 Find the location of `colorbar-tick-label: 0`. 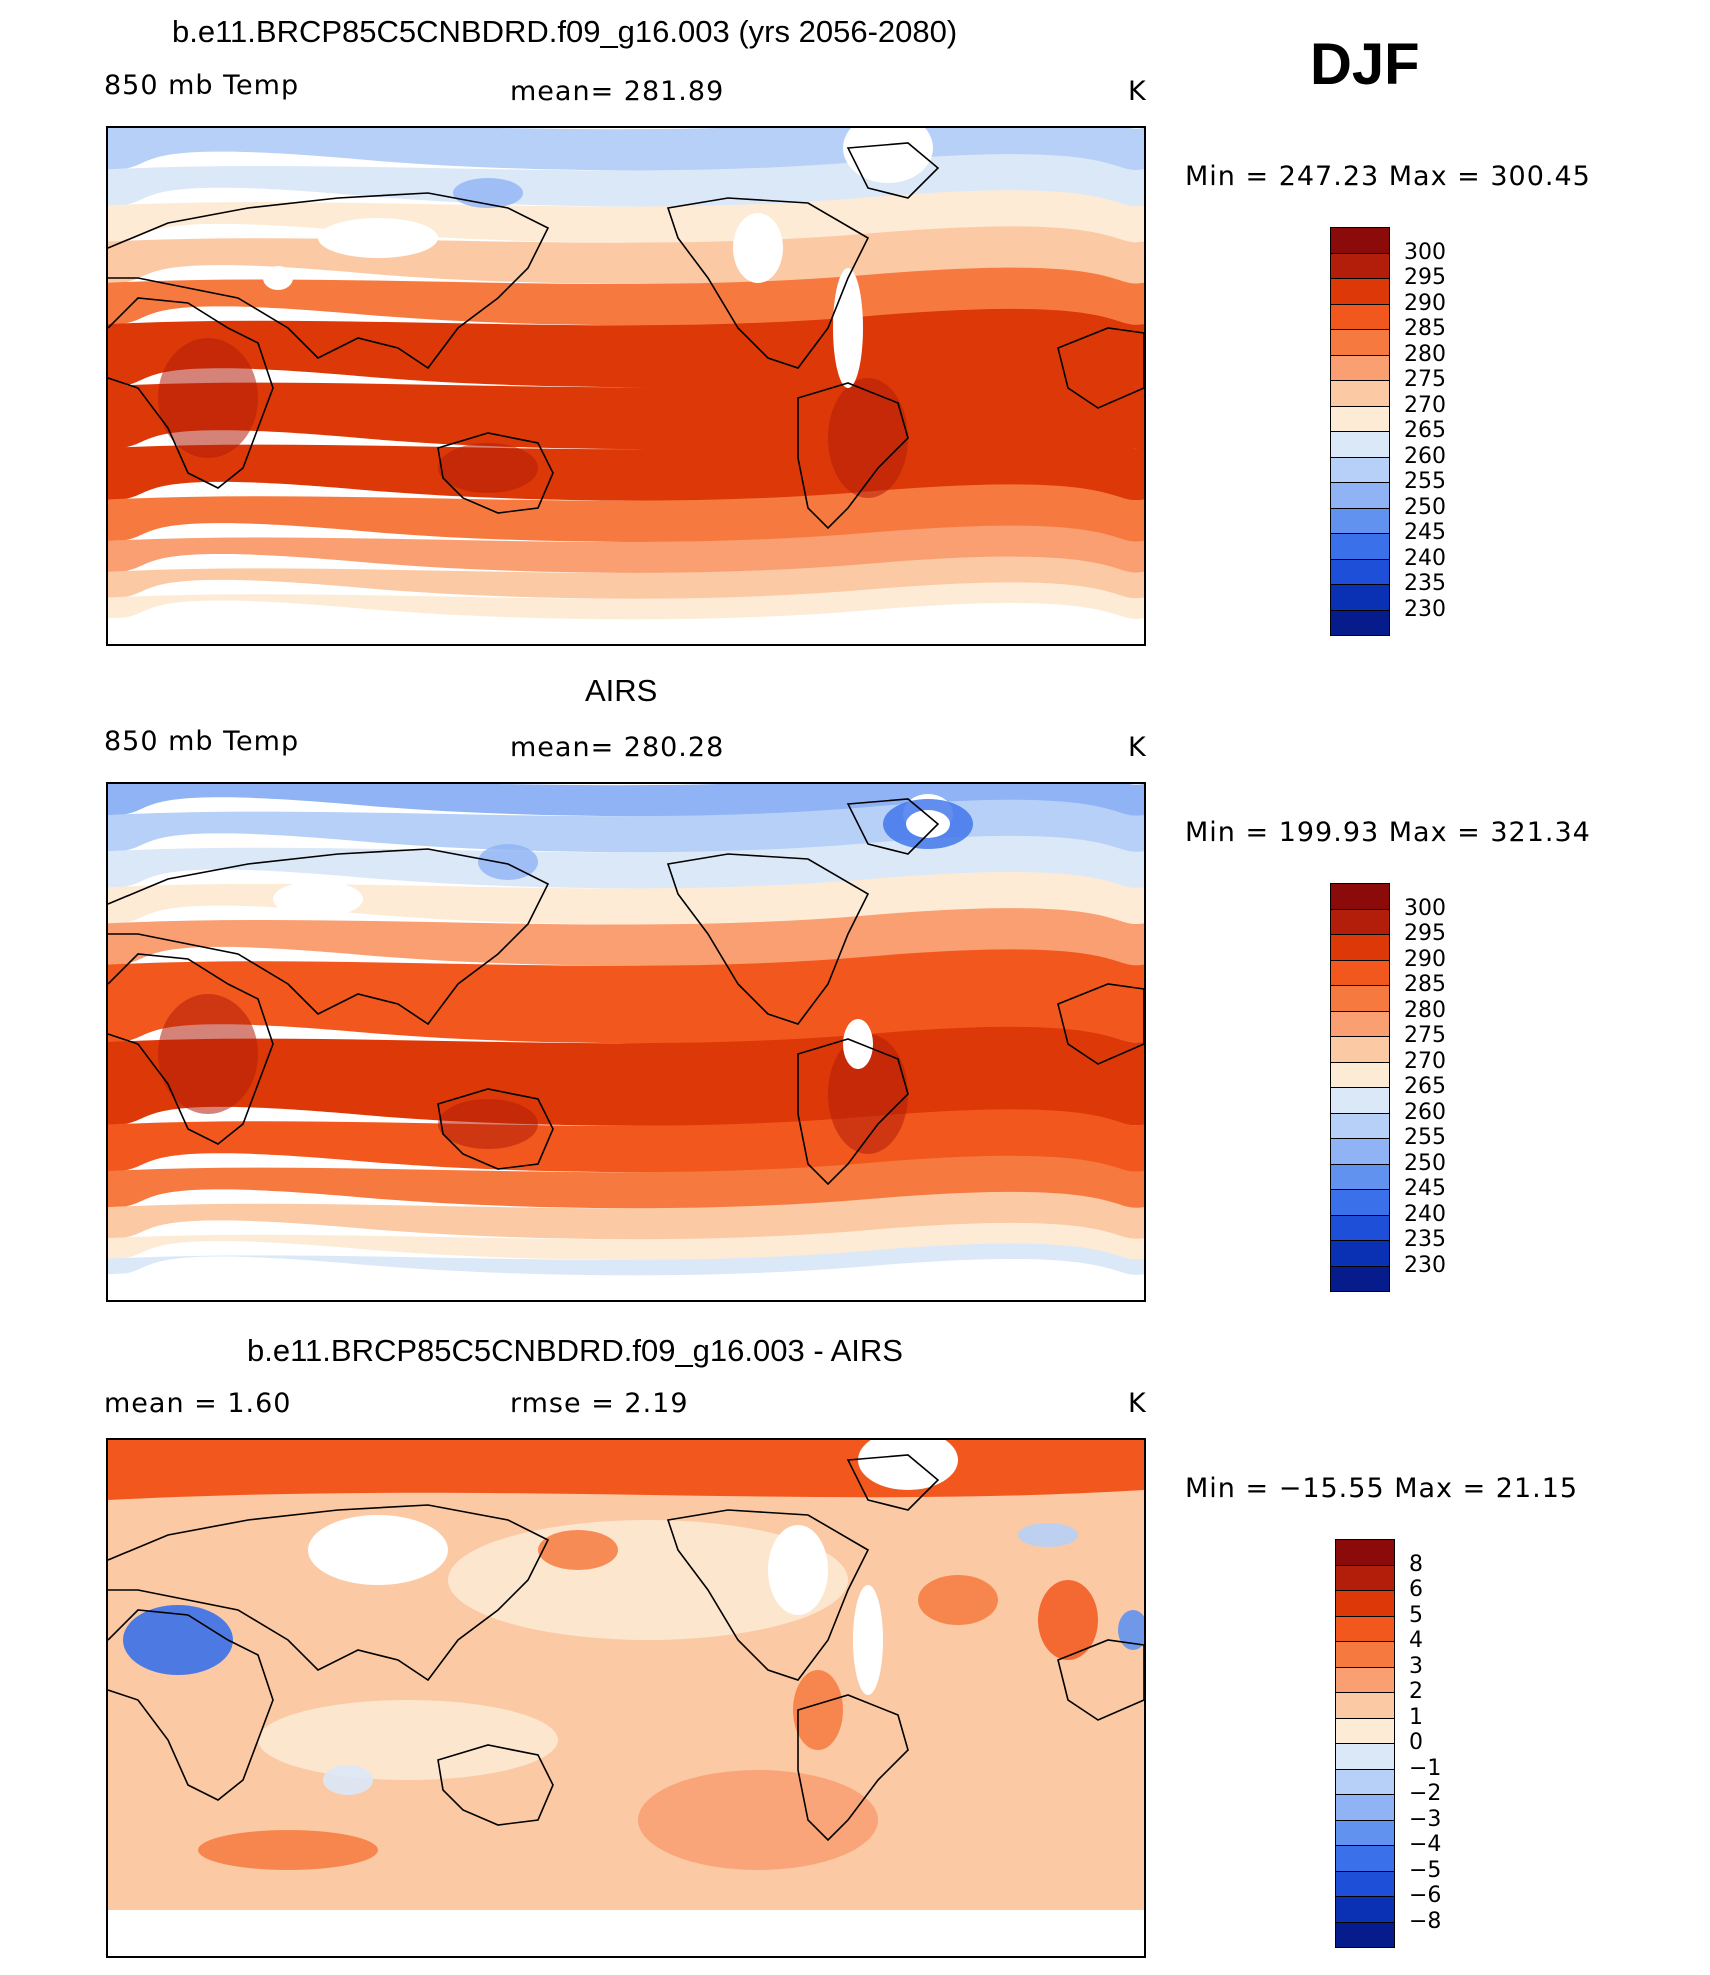

colorbar-tick-label: 0 is located at coordinates (1416, 1742).